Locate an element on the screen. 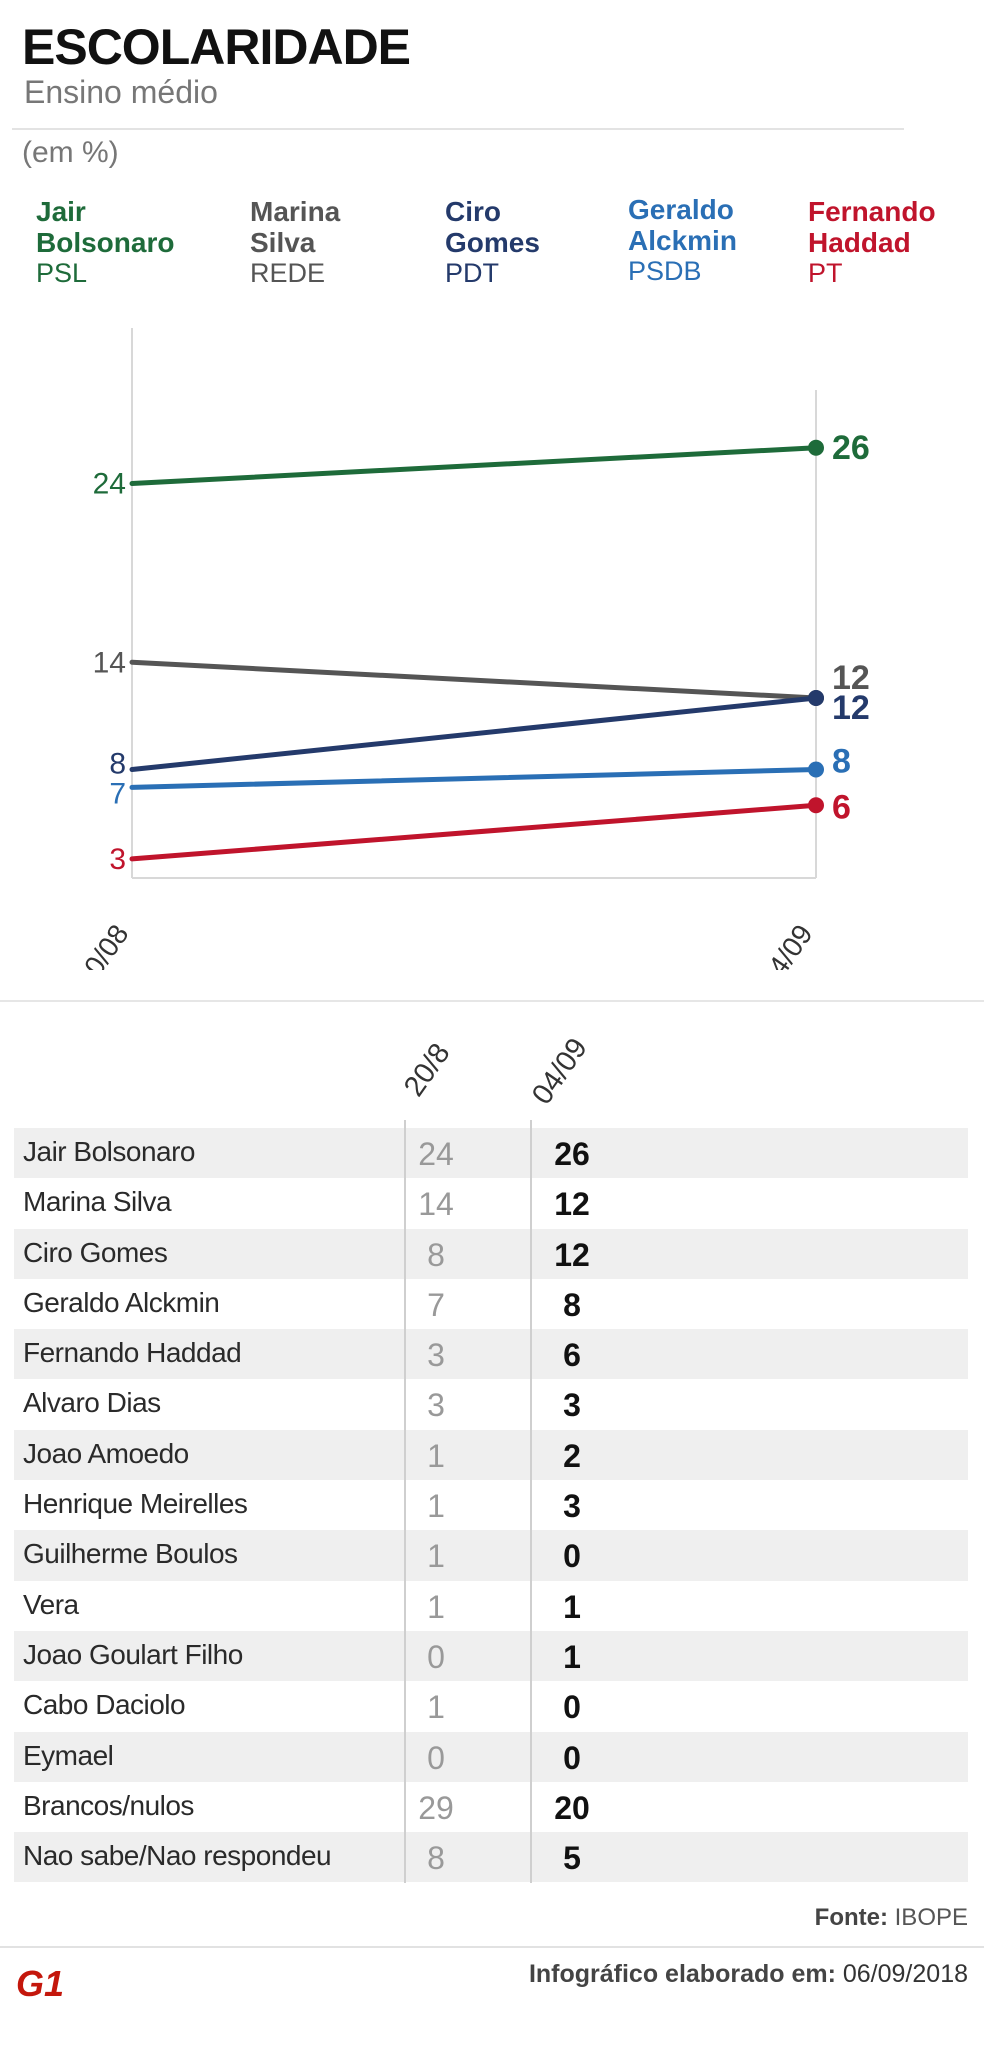 Image resolution: width=984 pixels, height=2057 pixels. candidate-name: Marina Silva is located at coordinates (97, 1202).